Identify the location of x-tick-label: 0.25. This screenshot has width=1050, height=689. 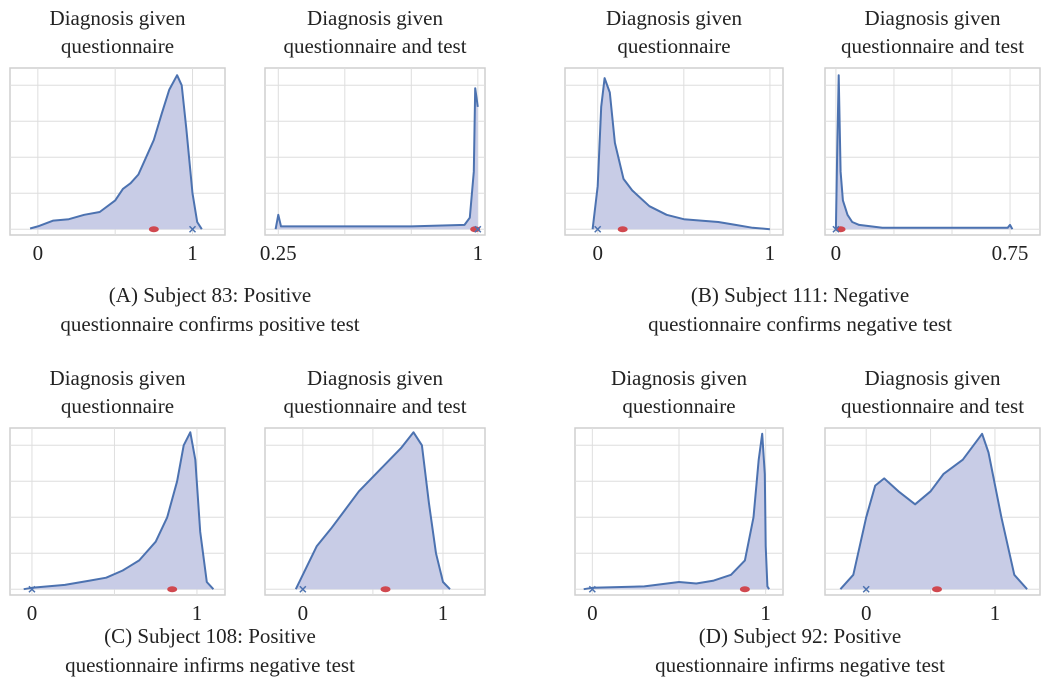
(278, 253).